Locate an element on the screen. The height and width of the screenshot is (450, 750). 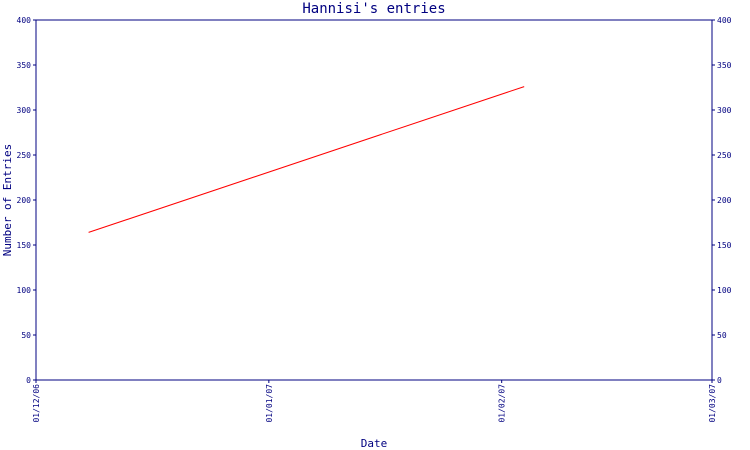
y-tick-label-right: 350 is located at coordinates (724, 65).